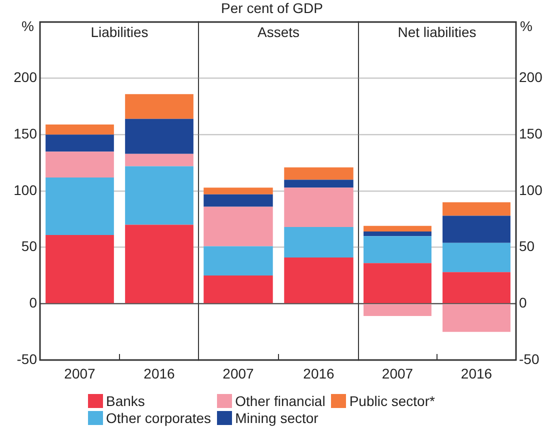 The image size is (544, 431). Describe the element at coordinates (392, 401) in the screenshot. I see `legend-label: Public sector*` at that location.